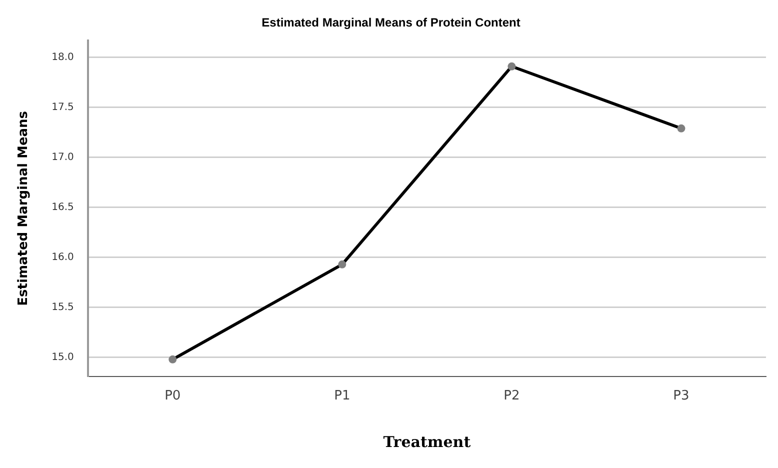 The height and width of the screenshot is (468, 778). Describe the element at coordinates (681, 396) in the screenshot. I see `x-tick-label: P3` at that location.